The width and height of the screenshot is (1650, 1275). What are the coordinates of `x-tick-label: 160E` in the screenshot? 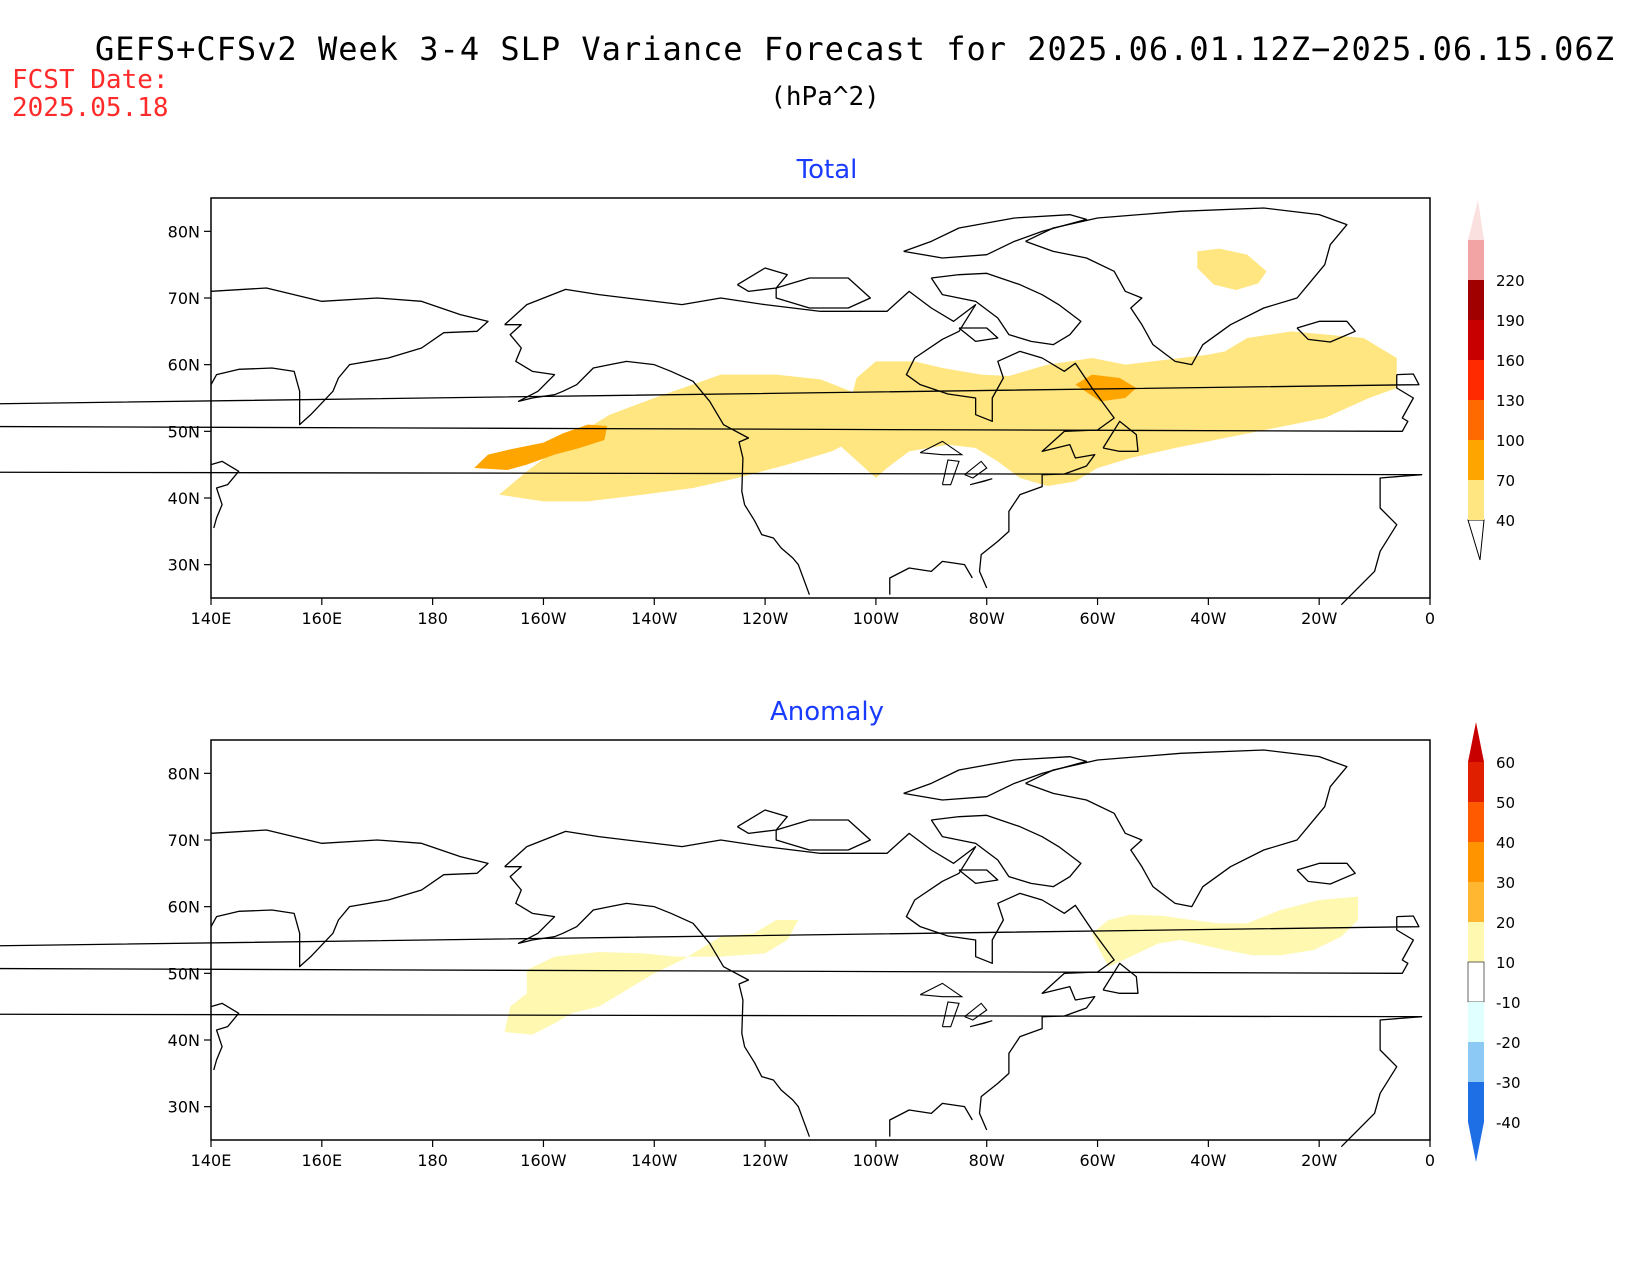 It's located at (321, 618).